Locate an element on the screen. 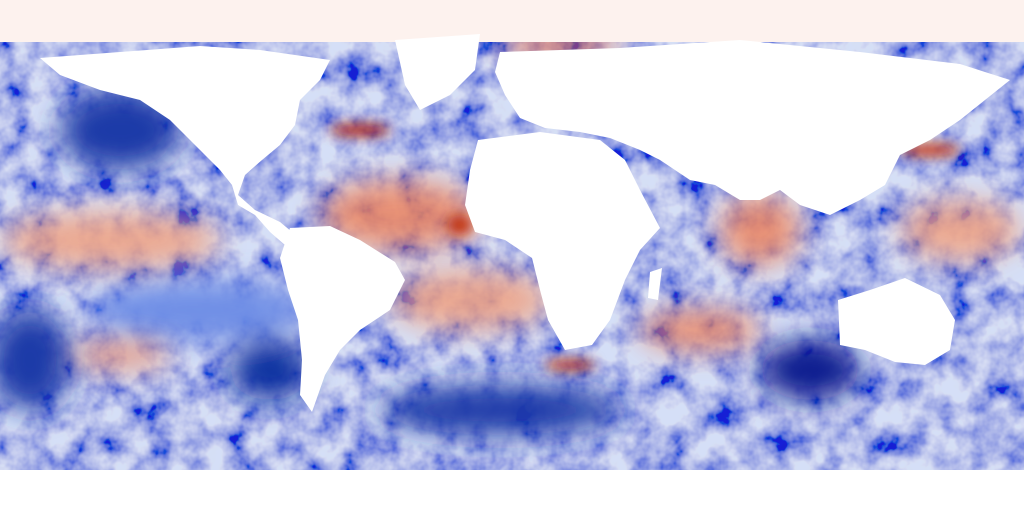 The height and width of the screenshot is (512, 1024). australia is located at coordinates (896, 321).